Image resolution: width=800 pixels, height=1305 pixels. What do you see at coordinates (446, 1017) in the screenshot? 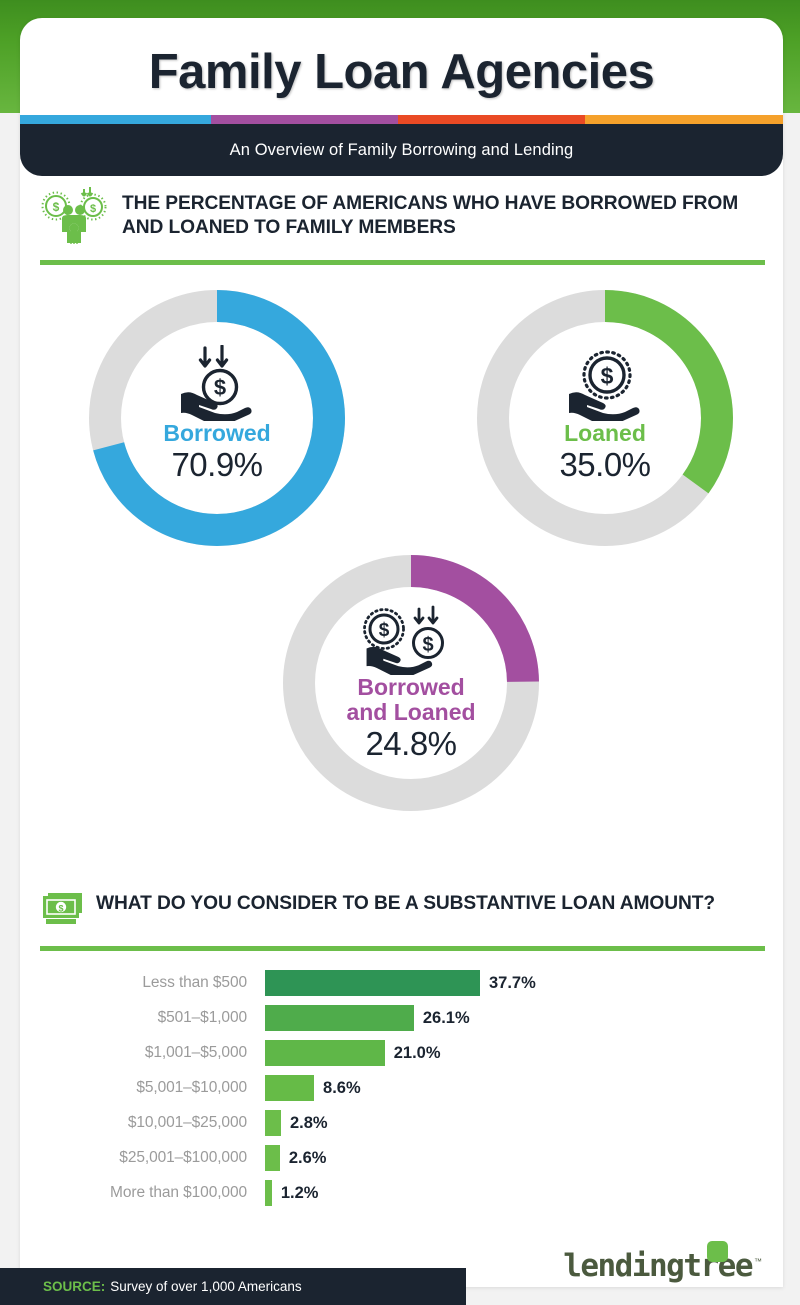
I see `bar-value-label: 26.1%` at bounding box center [446, 1017].